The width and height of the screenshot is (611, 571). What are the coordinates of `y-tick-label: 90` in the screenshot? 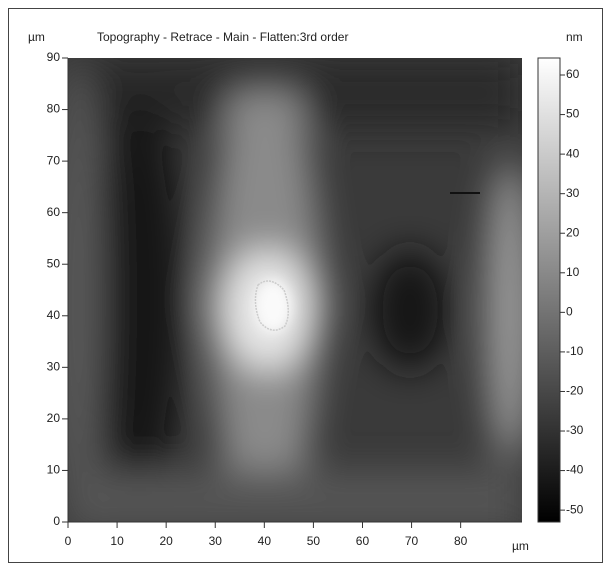 It's located at (54, 57).